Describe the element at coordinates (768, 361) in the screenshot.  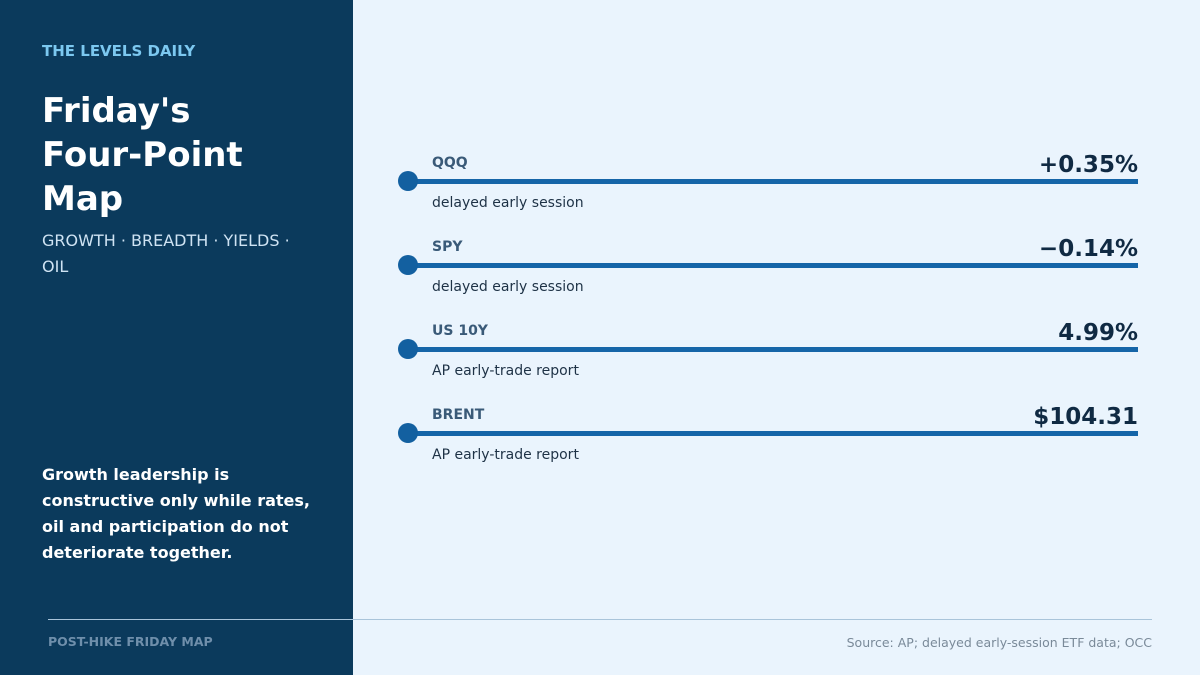
I see `item-row: US 10Y 4.99% AP early-trade report` at that location.